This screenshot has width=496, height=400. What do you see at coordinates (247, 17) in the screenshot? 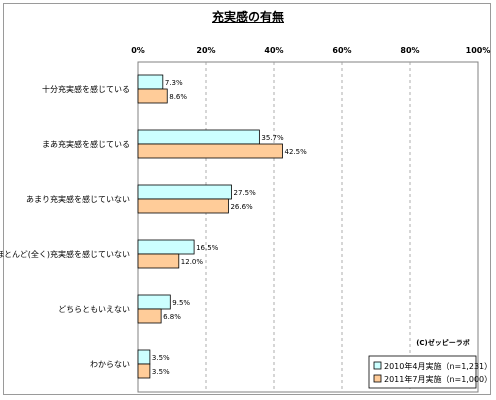
I see `chart-title: 充実感の有無` at bounding box center [247, 17].